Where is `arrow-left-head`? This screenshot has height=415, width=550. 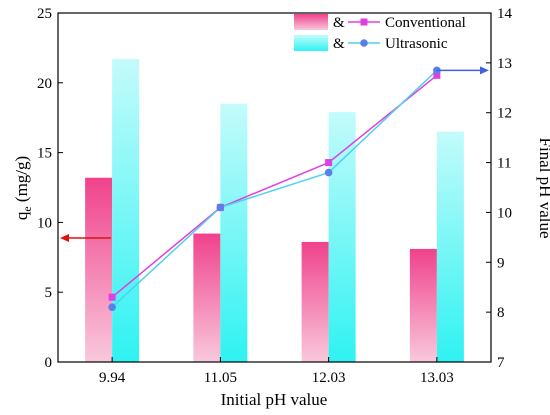
arrow-left-head is located at coordinates (64, 238).